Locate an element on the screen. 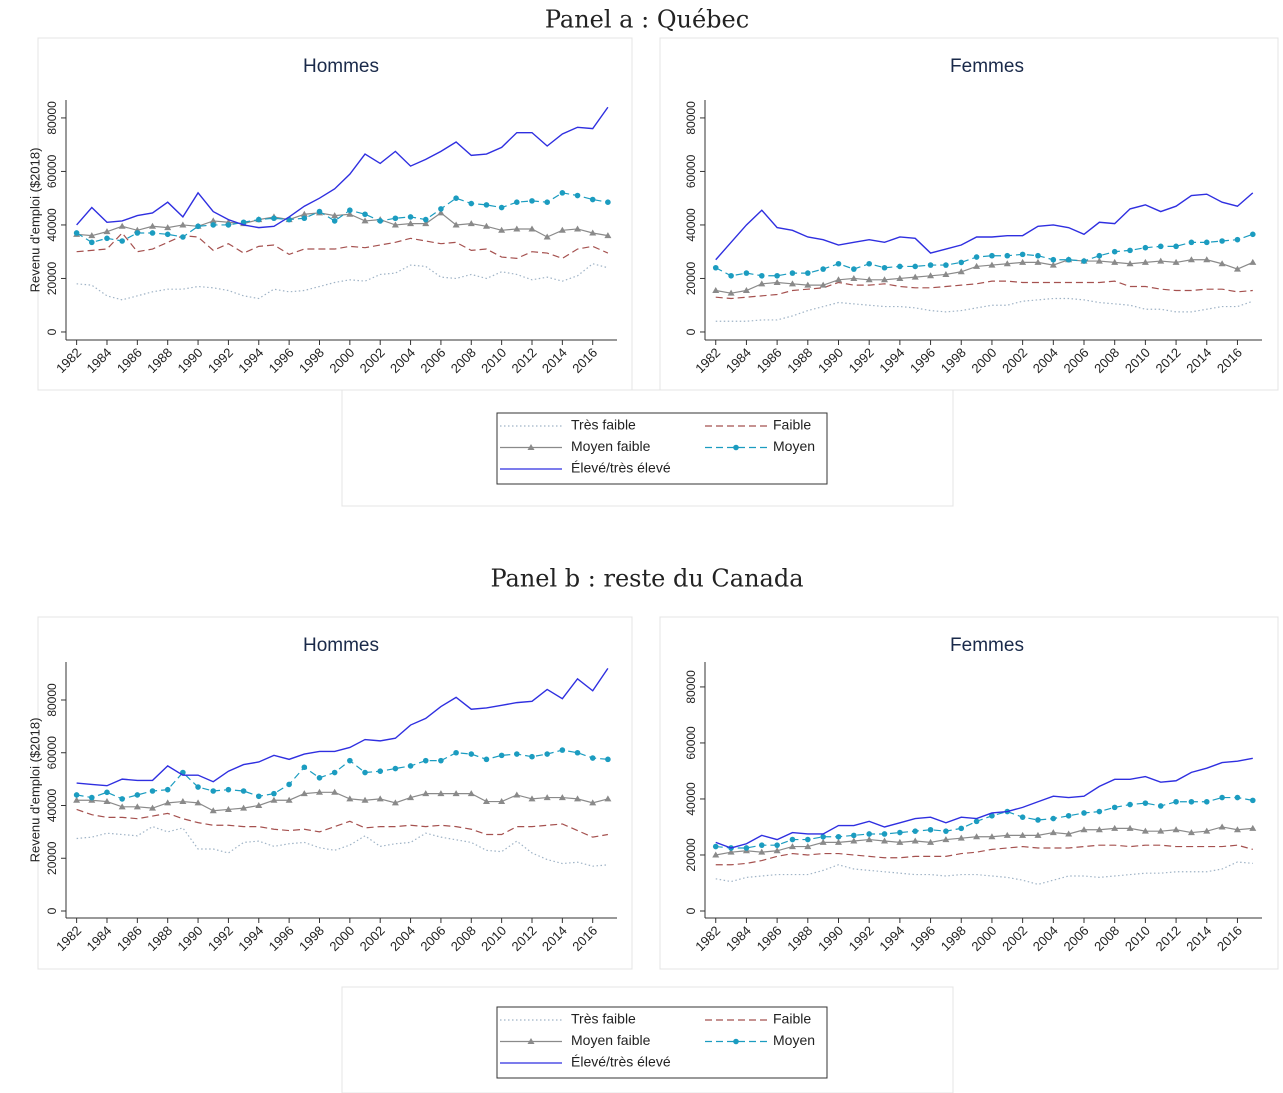 The image size is (1283, 1093). x-tick-label: 2012 is located at coordinates (523, 360).